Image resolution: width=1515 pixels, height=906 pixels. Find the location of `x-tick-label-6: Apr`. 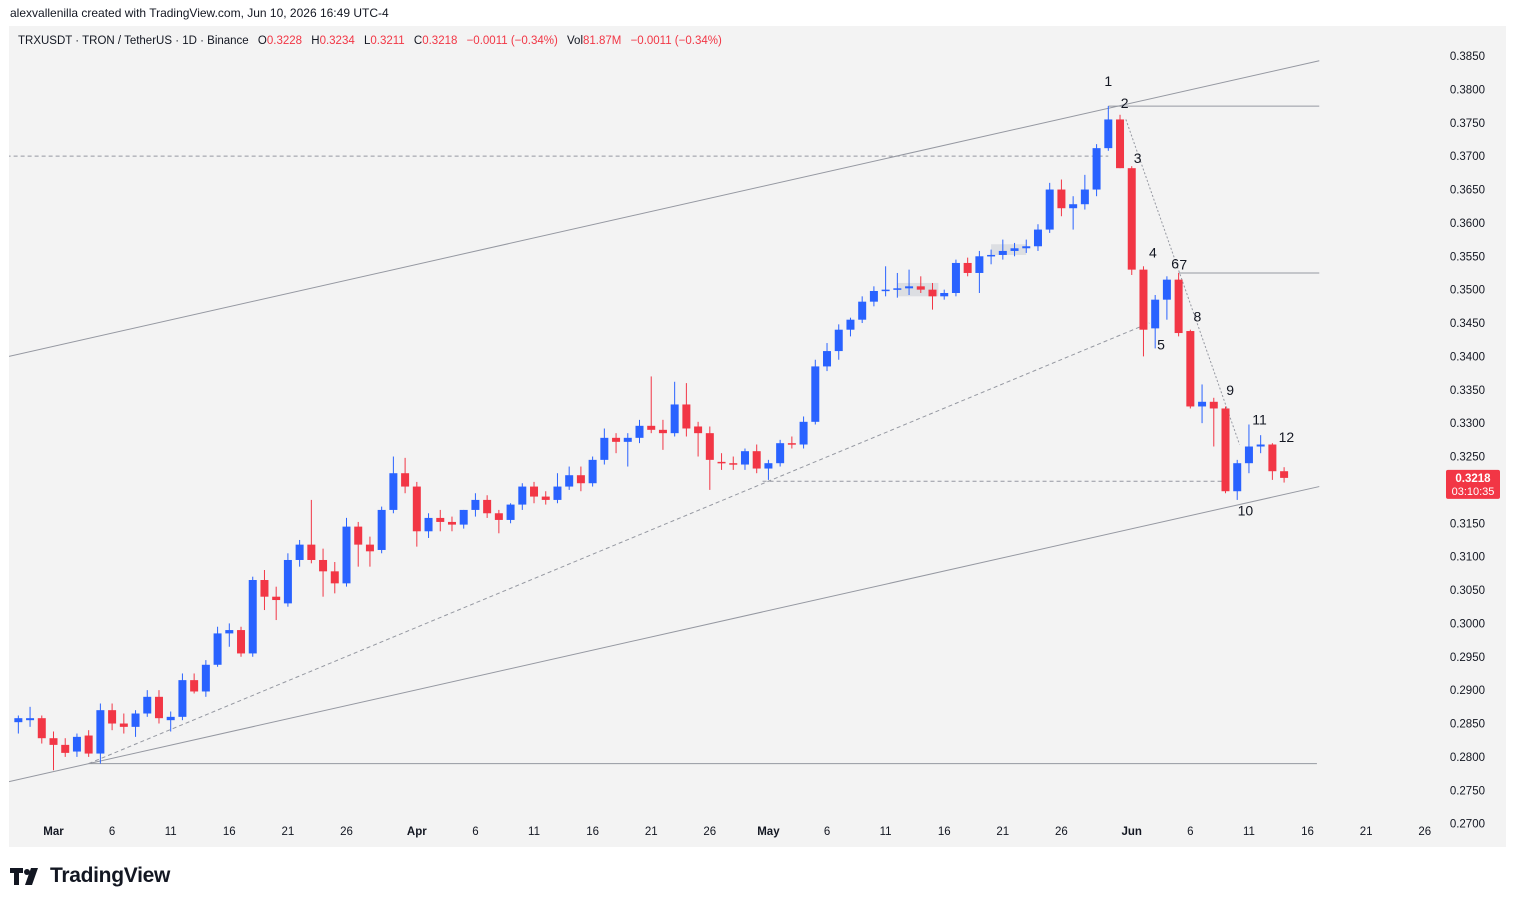

x-tick-label-6: Apr is located at coordinates (417, 832).